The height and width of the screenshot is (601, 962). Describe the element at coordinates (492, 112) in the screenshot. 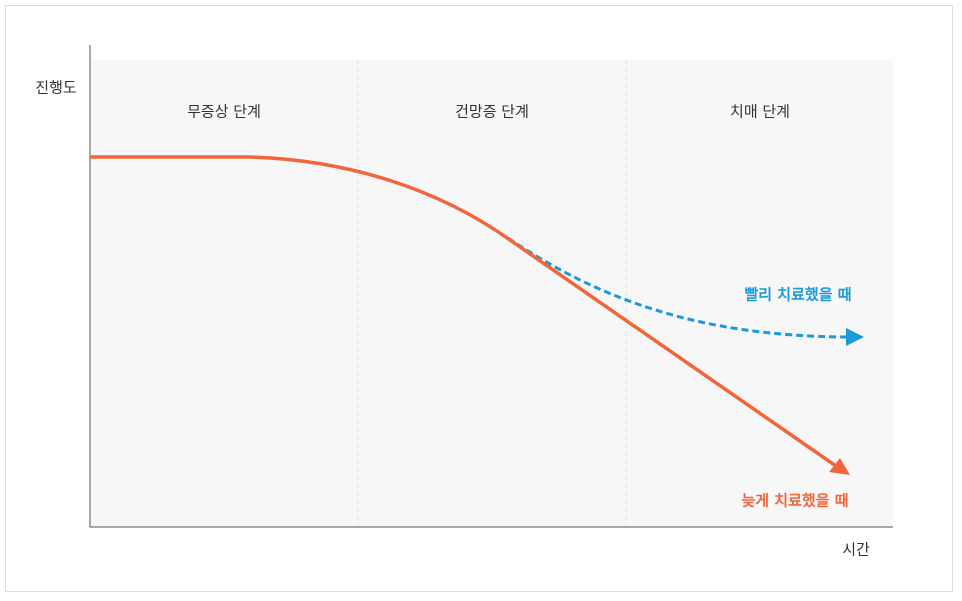

I see `stage-label: 건망증 단계` at that location.